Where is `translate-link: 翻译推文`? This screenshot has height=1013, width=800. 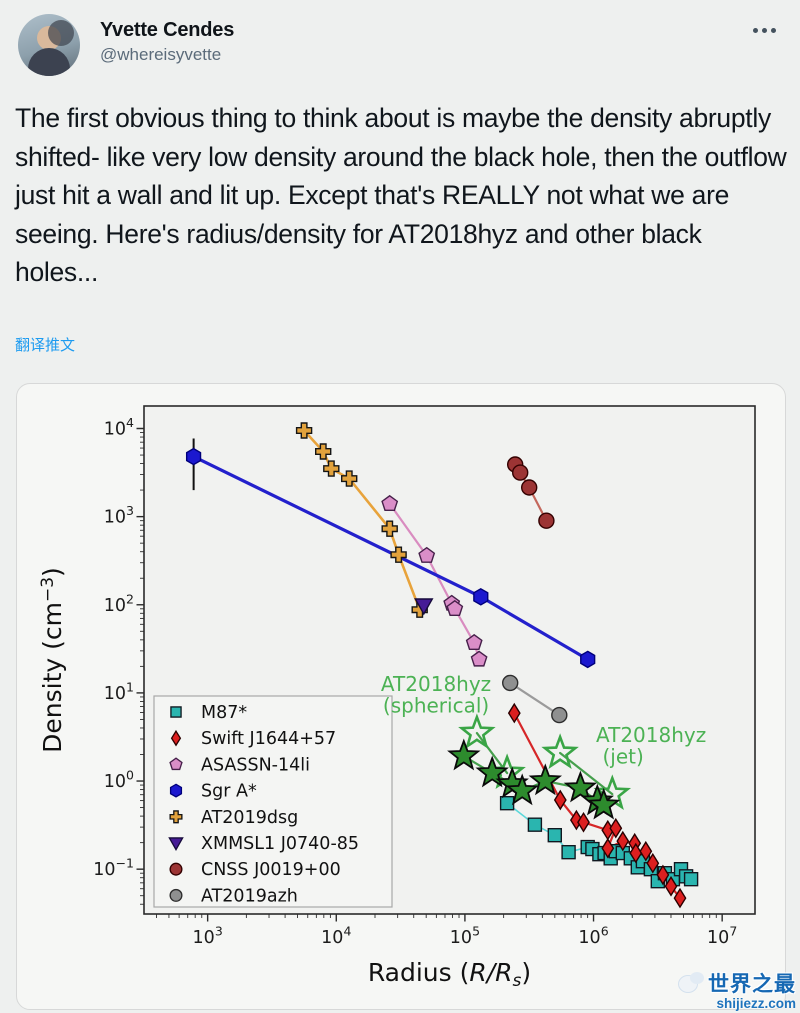
translate-link: 翻译推文 is located at coordinates (45, 345).